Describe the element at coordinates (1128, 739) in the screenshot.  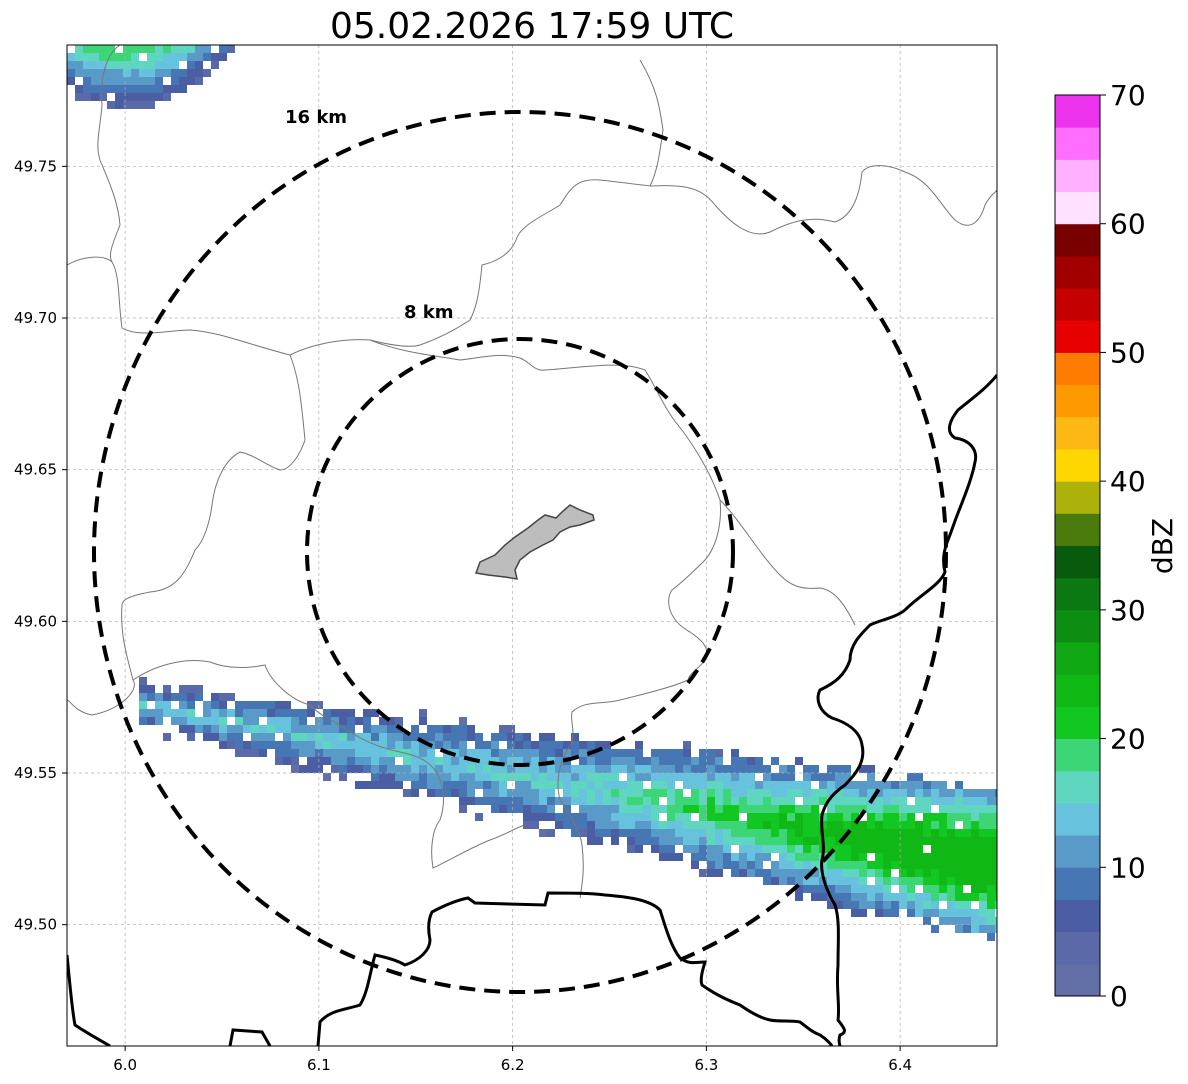
I see `colorbar-tick-label: 20` at that location.